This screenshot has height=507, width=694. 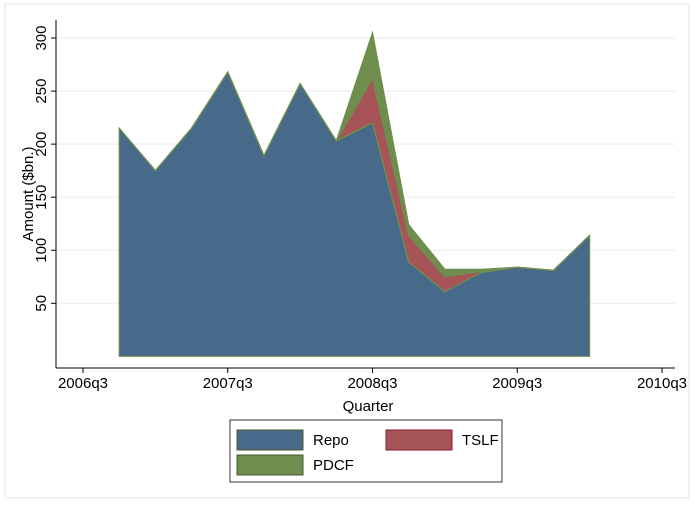 I want to click on x-axis-label: Quarter, so click(x=368, y=406).